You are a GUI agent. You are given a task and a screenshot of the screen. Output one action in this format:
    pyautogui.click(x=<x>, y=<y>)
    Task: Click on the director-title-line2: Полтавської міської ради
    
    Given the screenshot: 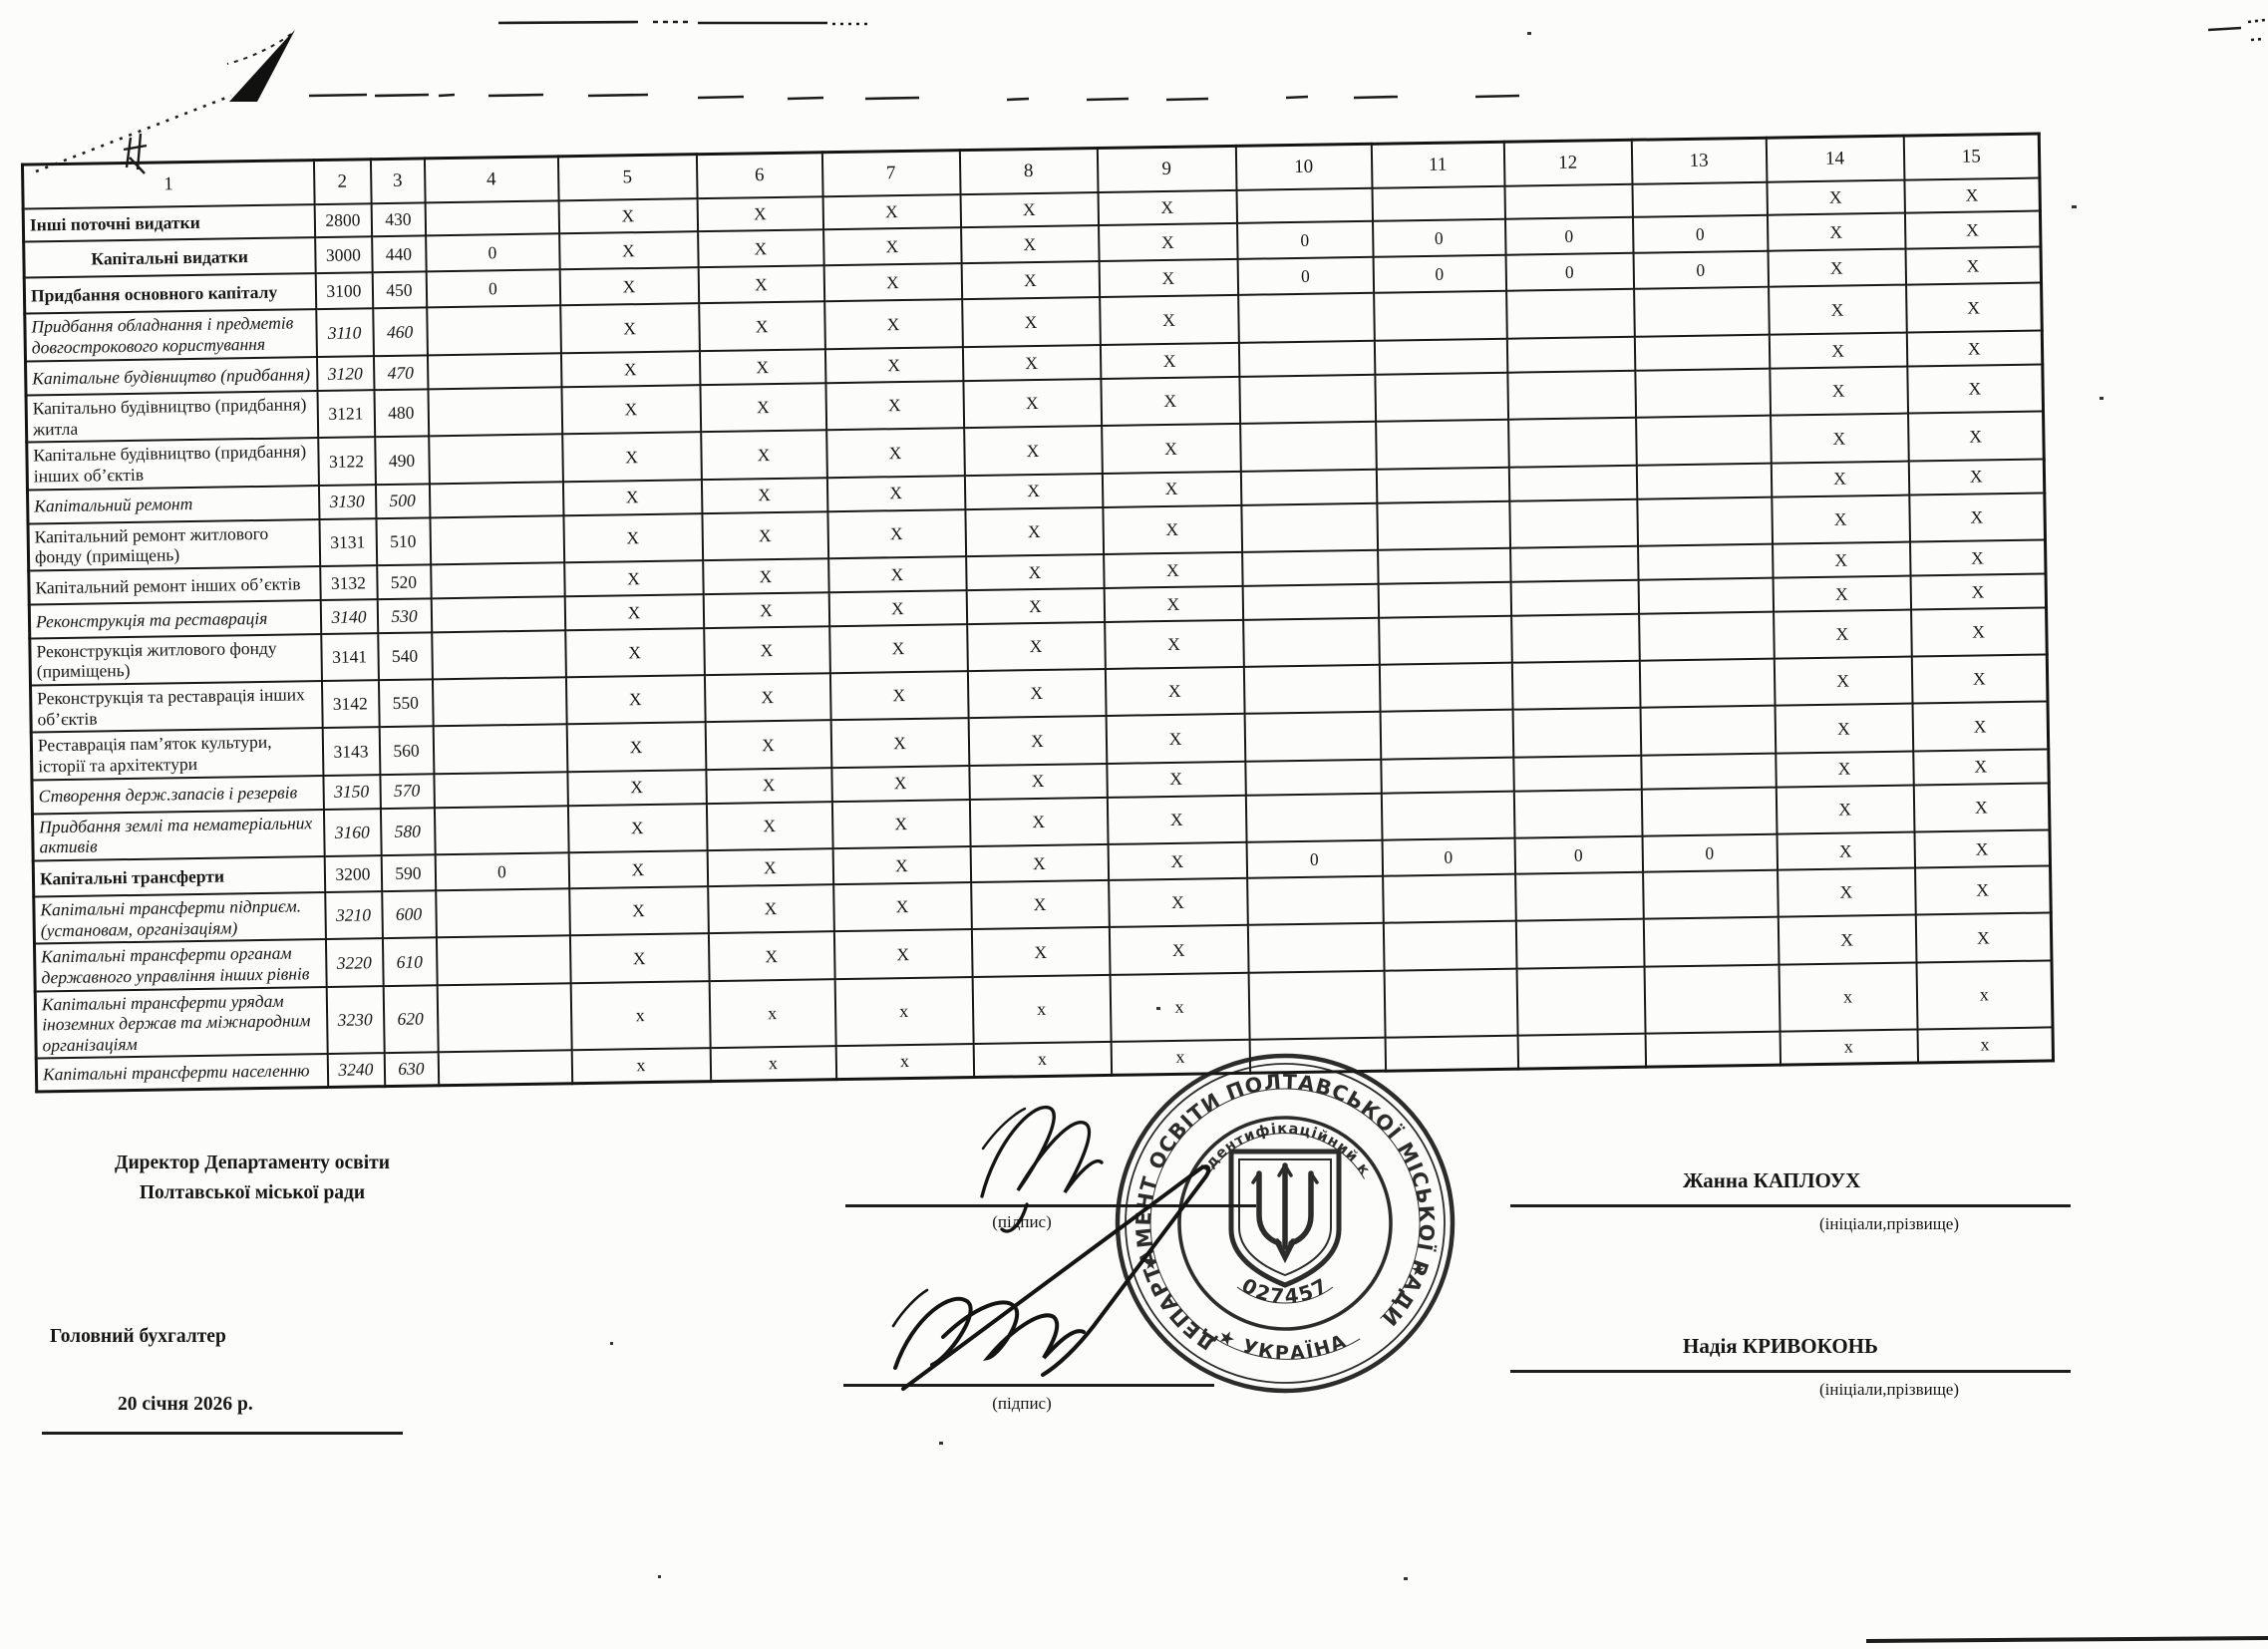 What is the action you would take?
    pyautogui.click(x=252, y=1193)
    